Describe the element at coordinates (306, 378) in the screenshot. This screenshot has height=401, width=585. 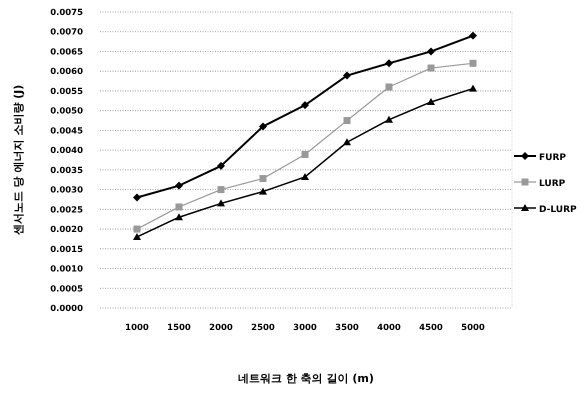
I see `x-axis-title: 네트워크 한 축의 길이 (m)` at that location.